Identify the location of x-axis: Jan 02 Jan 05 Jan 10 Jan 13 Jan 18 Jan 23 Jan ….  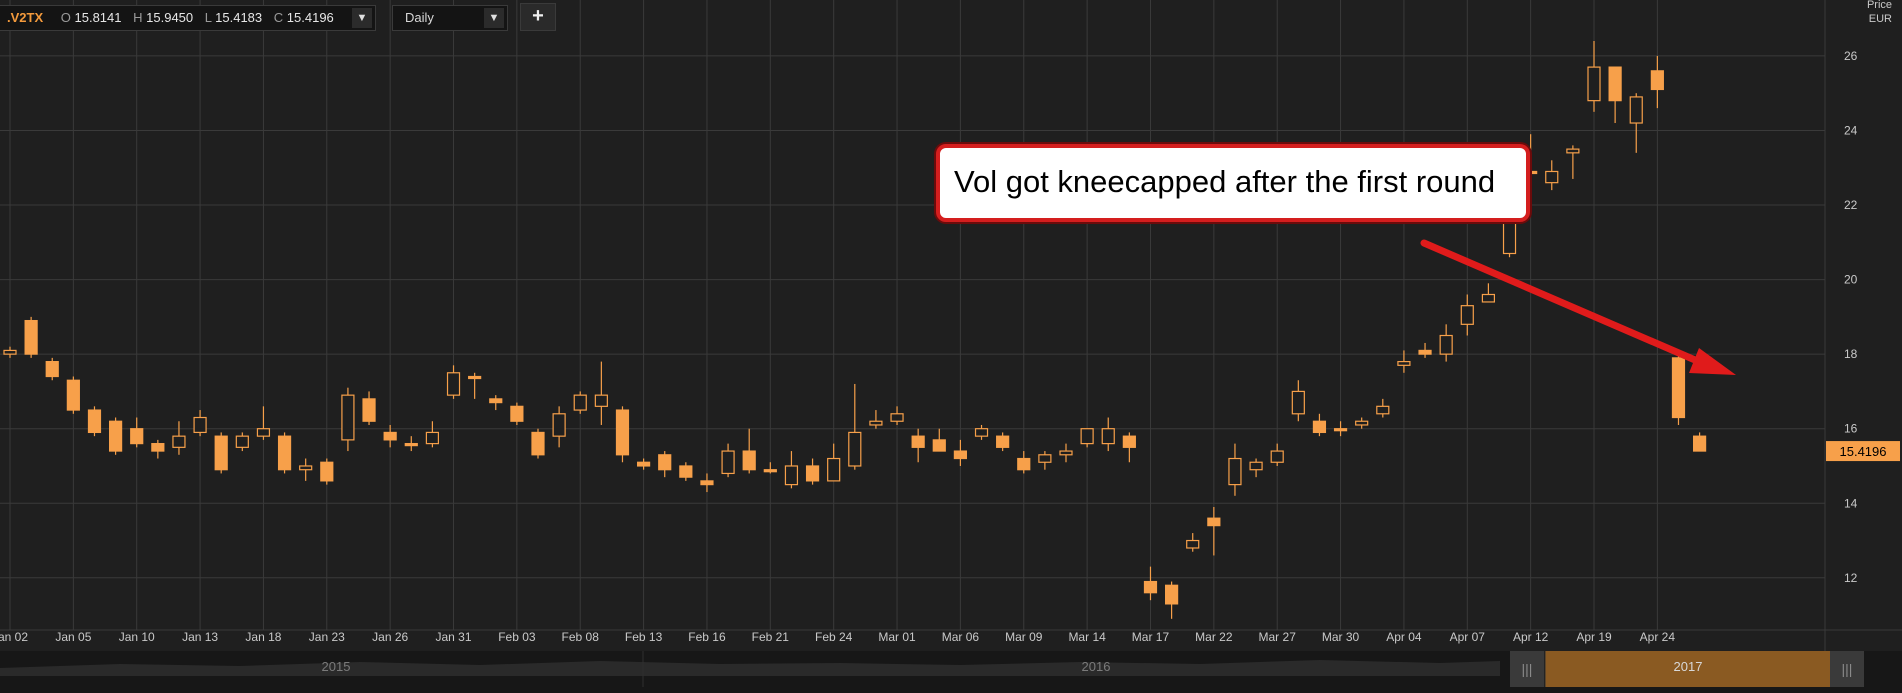
(837, 637).